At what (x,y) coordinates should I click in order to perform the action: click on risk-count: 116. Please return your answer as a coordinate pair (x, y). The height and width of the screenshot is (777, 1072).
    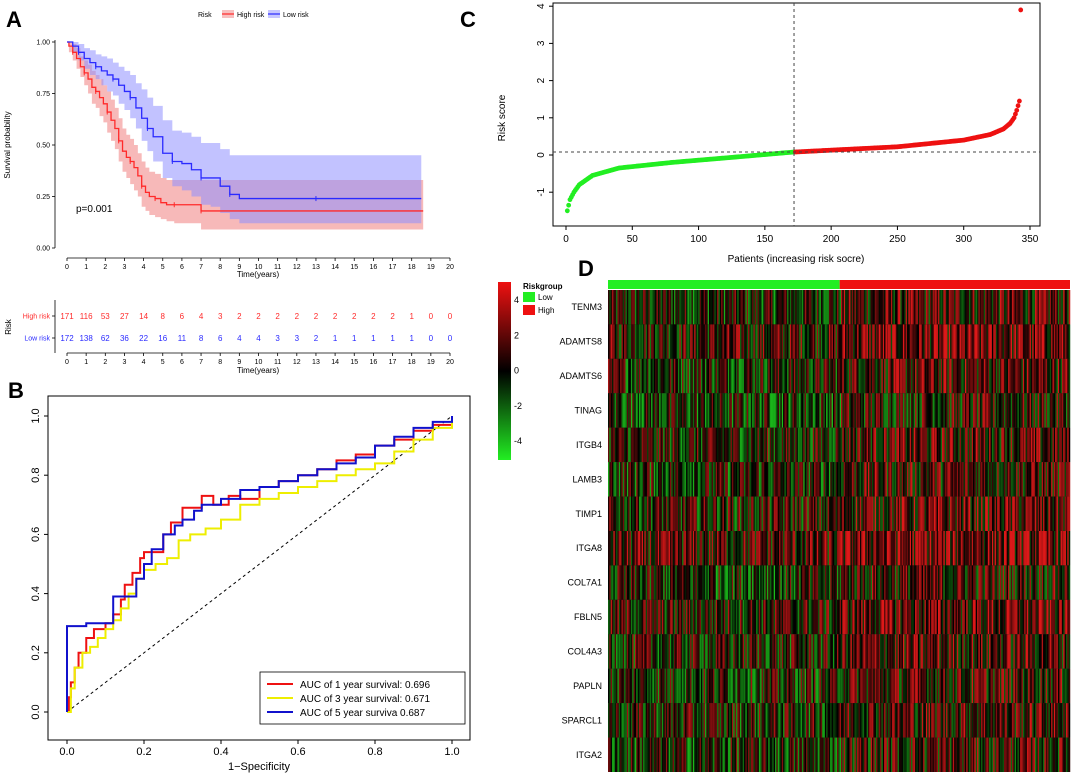
    Looking at the image, I should click on (86, 316).